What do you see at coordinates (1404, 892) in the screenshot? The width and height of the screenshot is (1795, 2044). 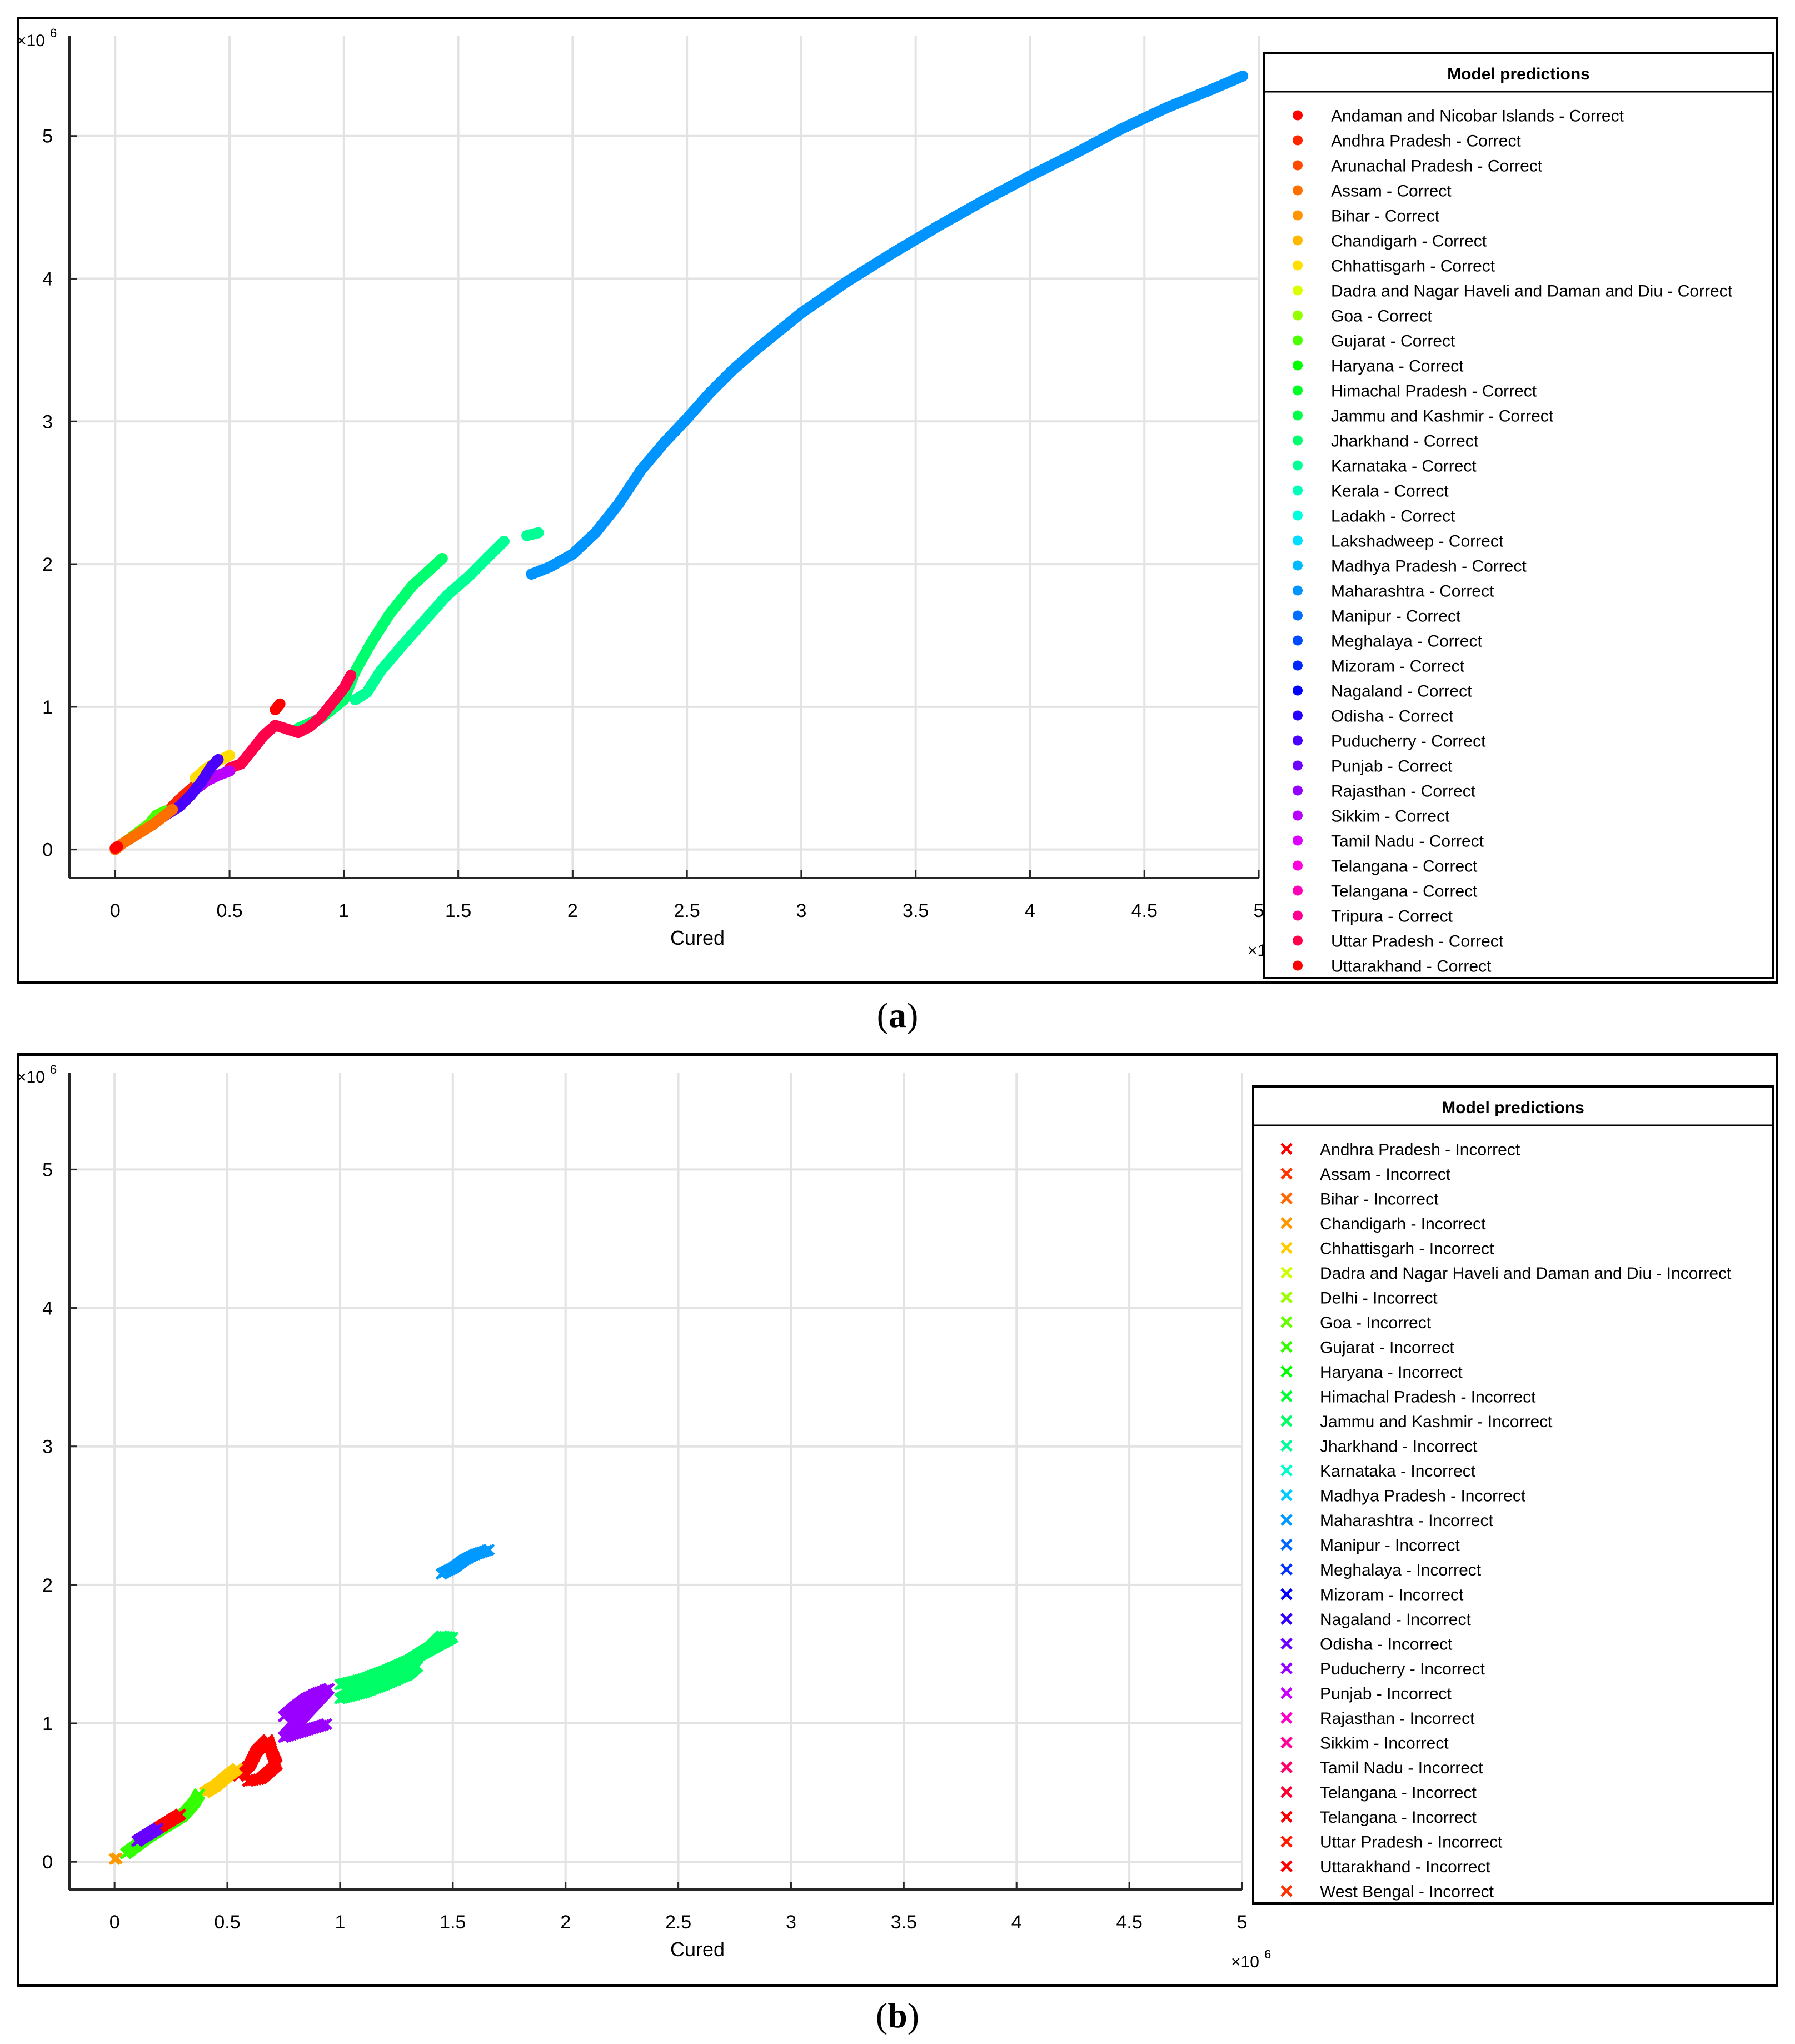 I see `chart-a-legend-label-31: Telangana - Correct` at bounding box center [1404, 892].